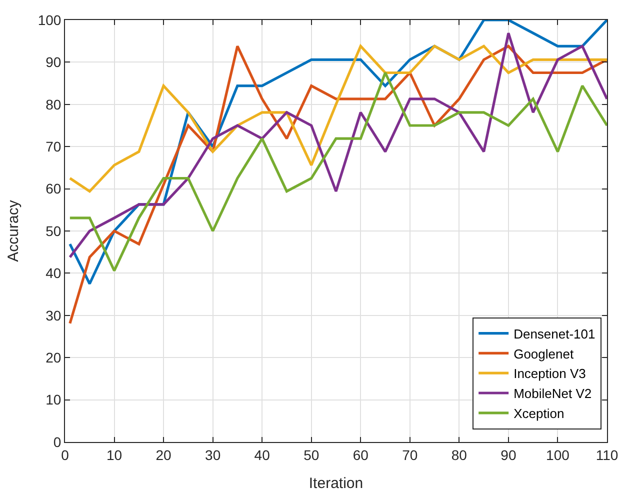  What do you see at coordinates (54, 230) in the screenshot?
I see `y-tick-label: 50` at bounding box center [54, 230].